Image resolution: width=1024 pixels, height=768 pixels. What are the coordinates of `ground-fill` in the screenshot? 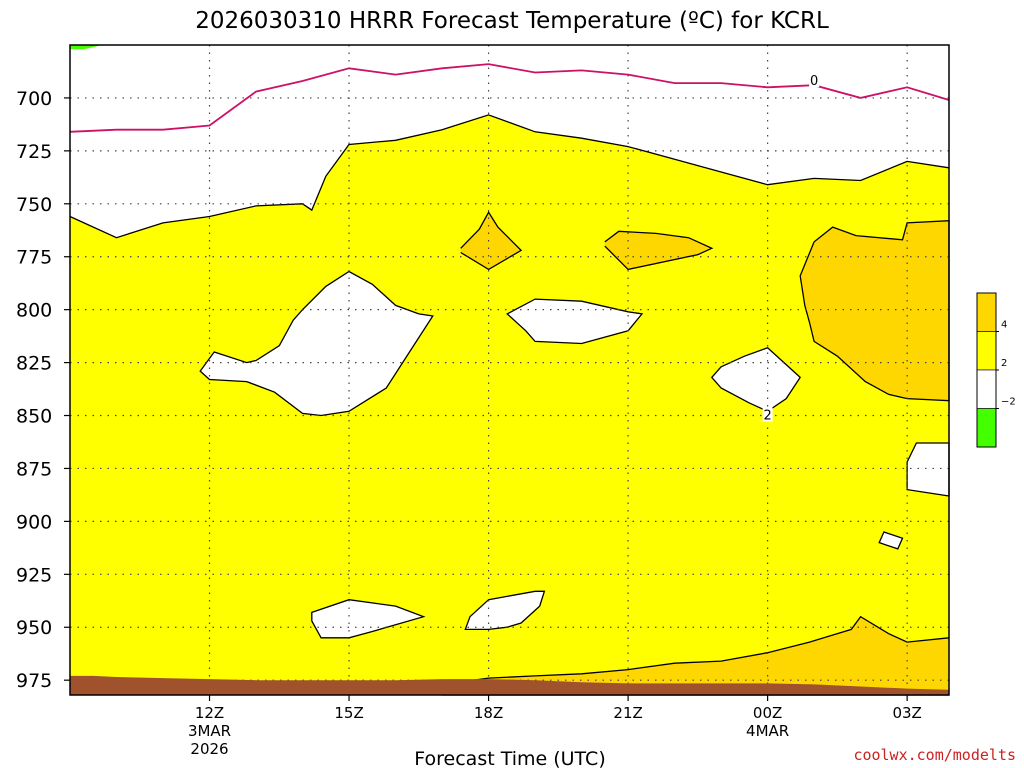 It's located at (509, 685).